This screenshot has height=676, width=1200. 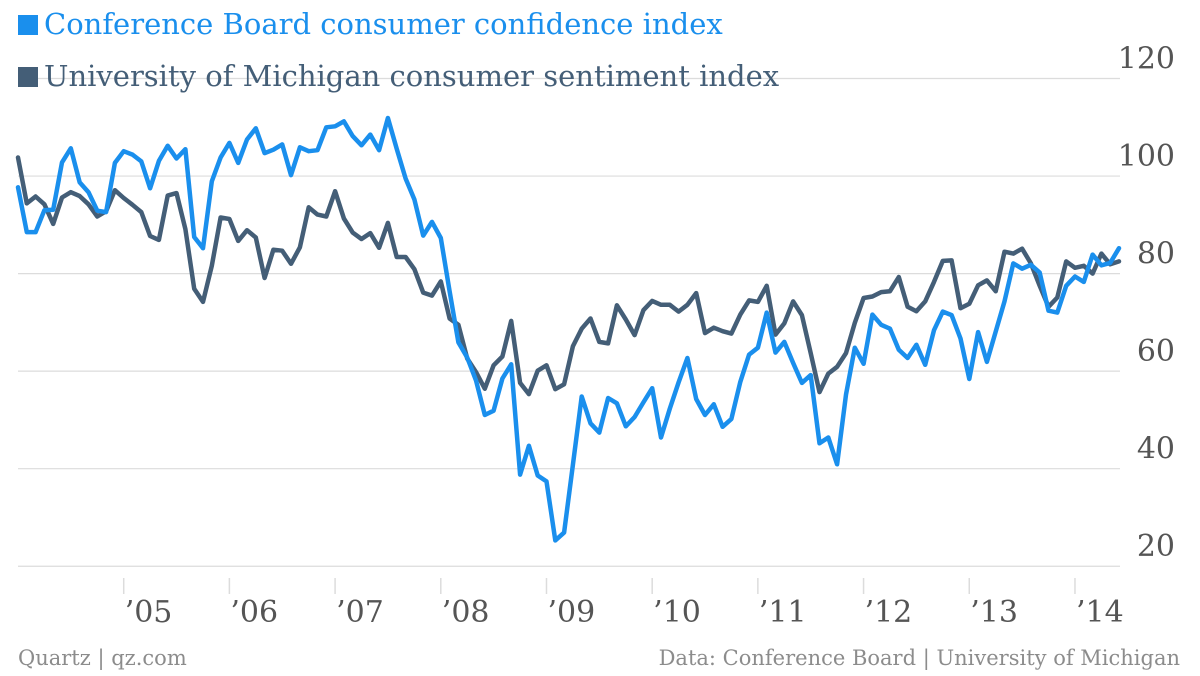 I want to click on x-tick-label-5: ’10, so click(x=677, y=612).